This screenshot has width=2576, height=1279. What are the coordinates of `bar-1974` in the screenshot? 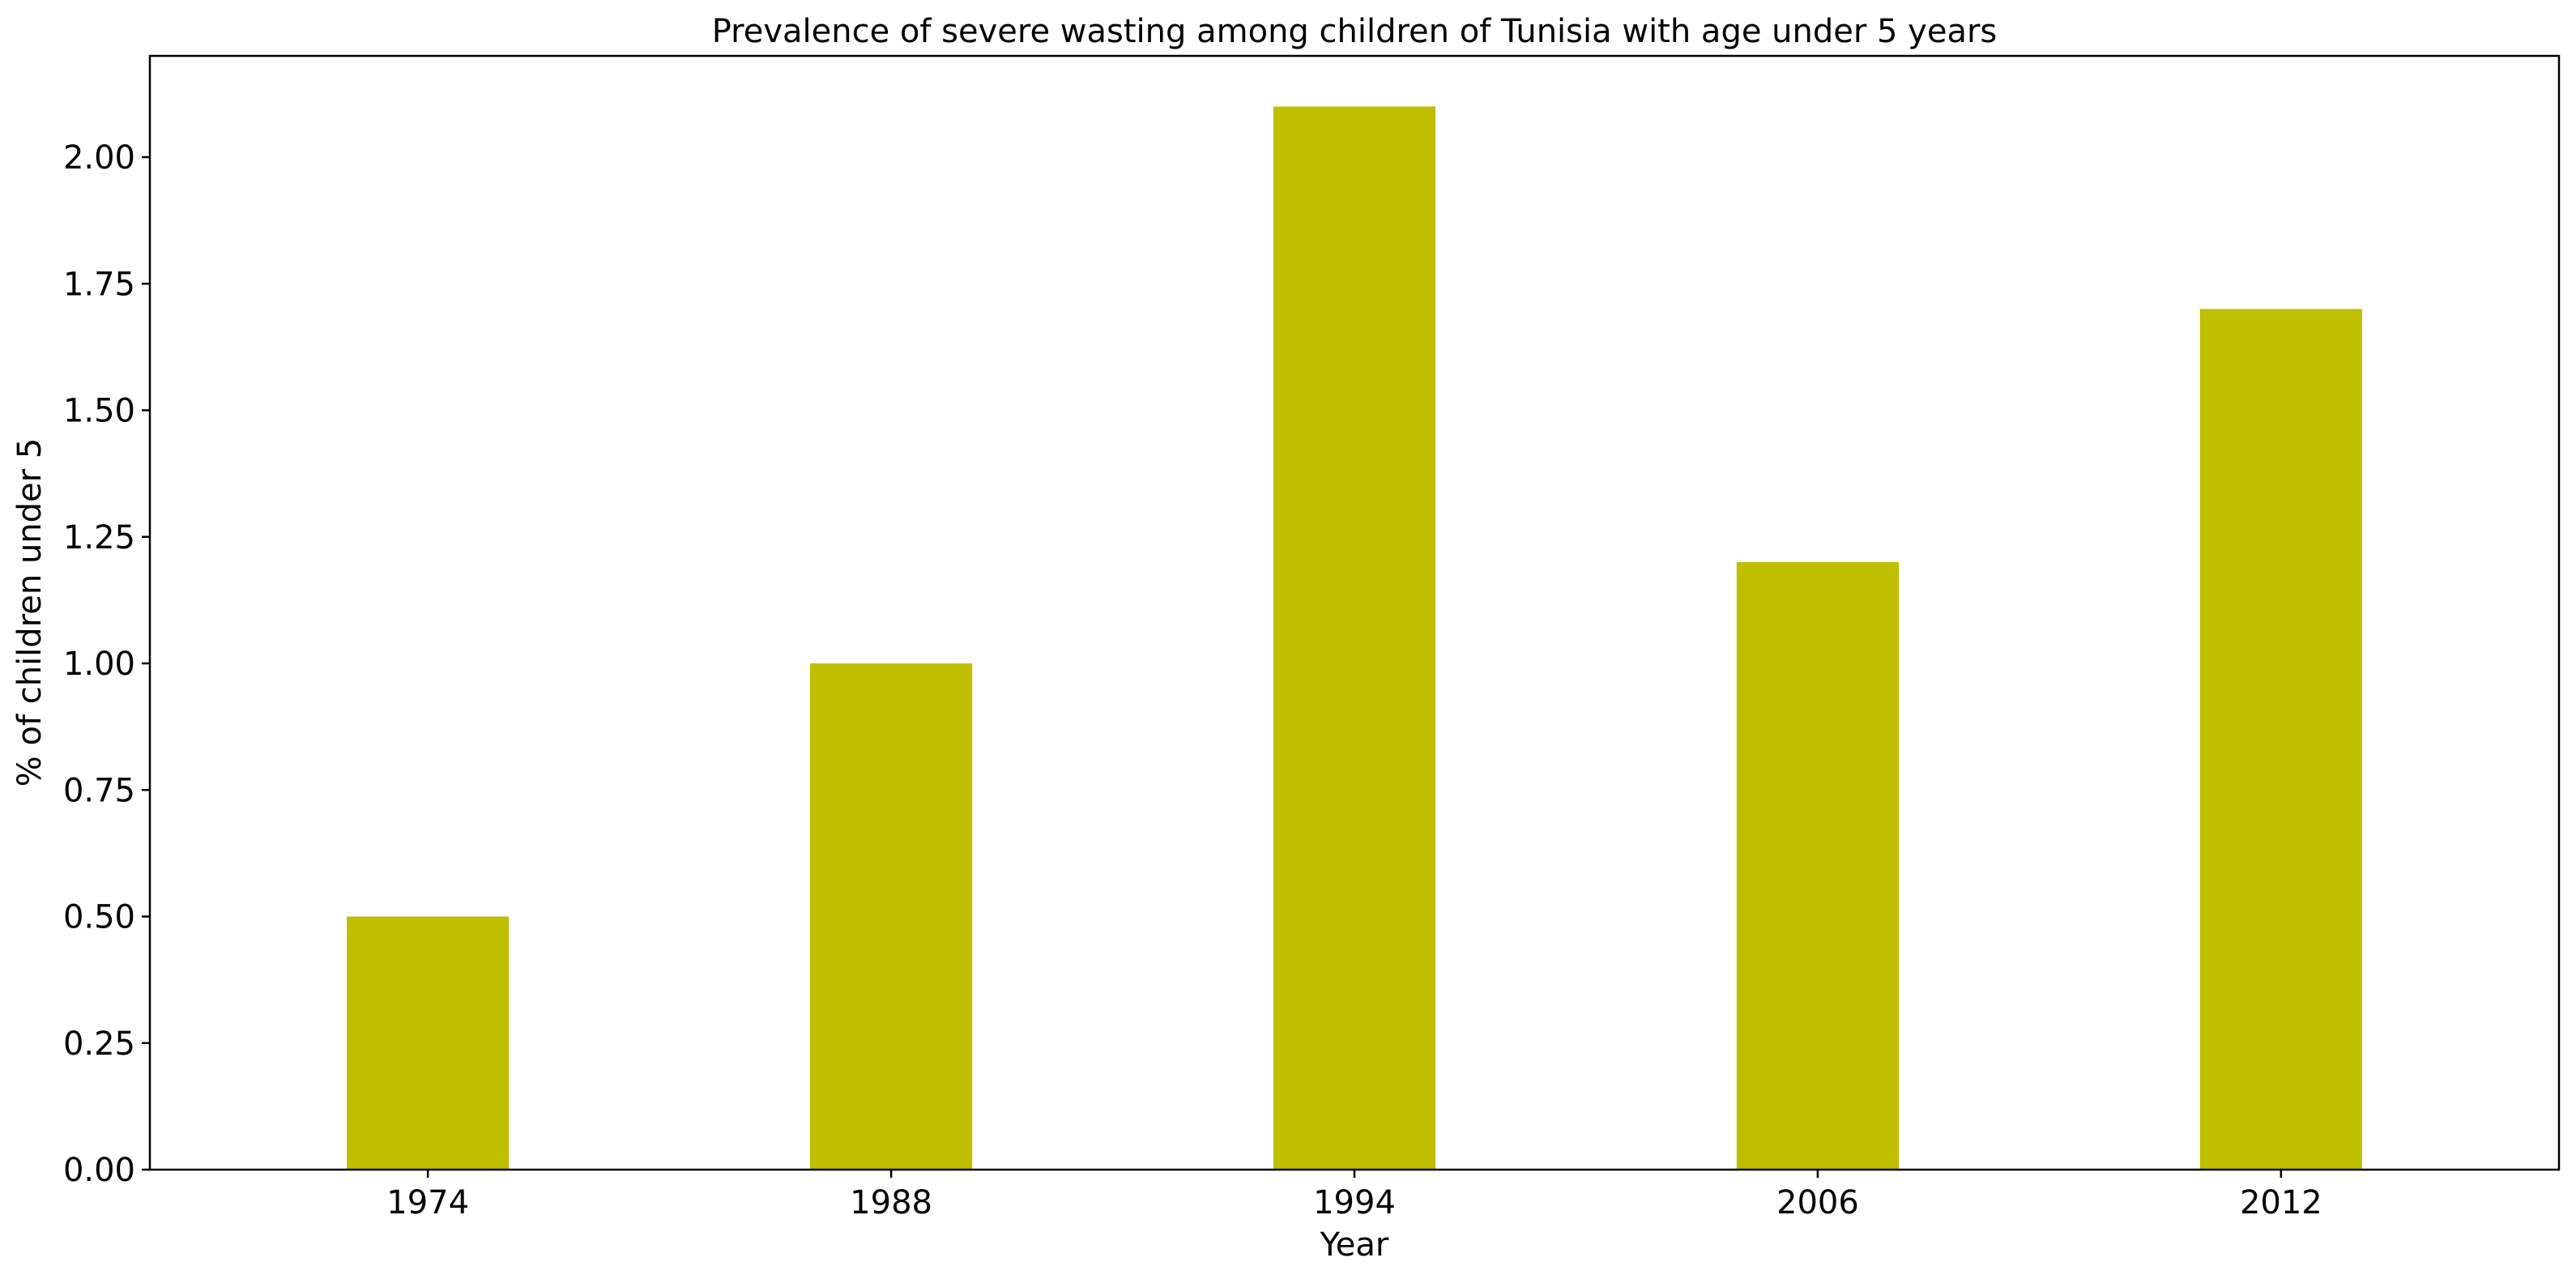 It's located at (429, 1043).